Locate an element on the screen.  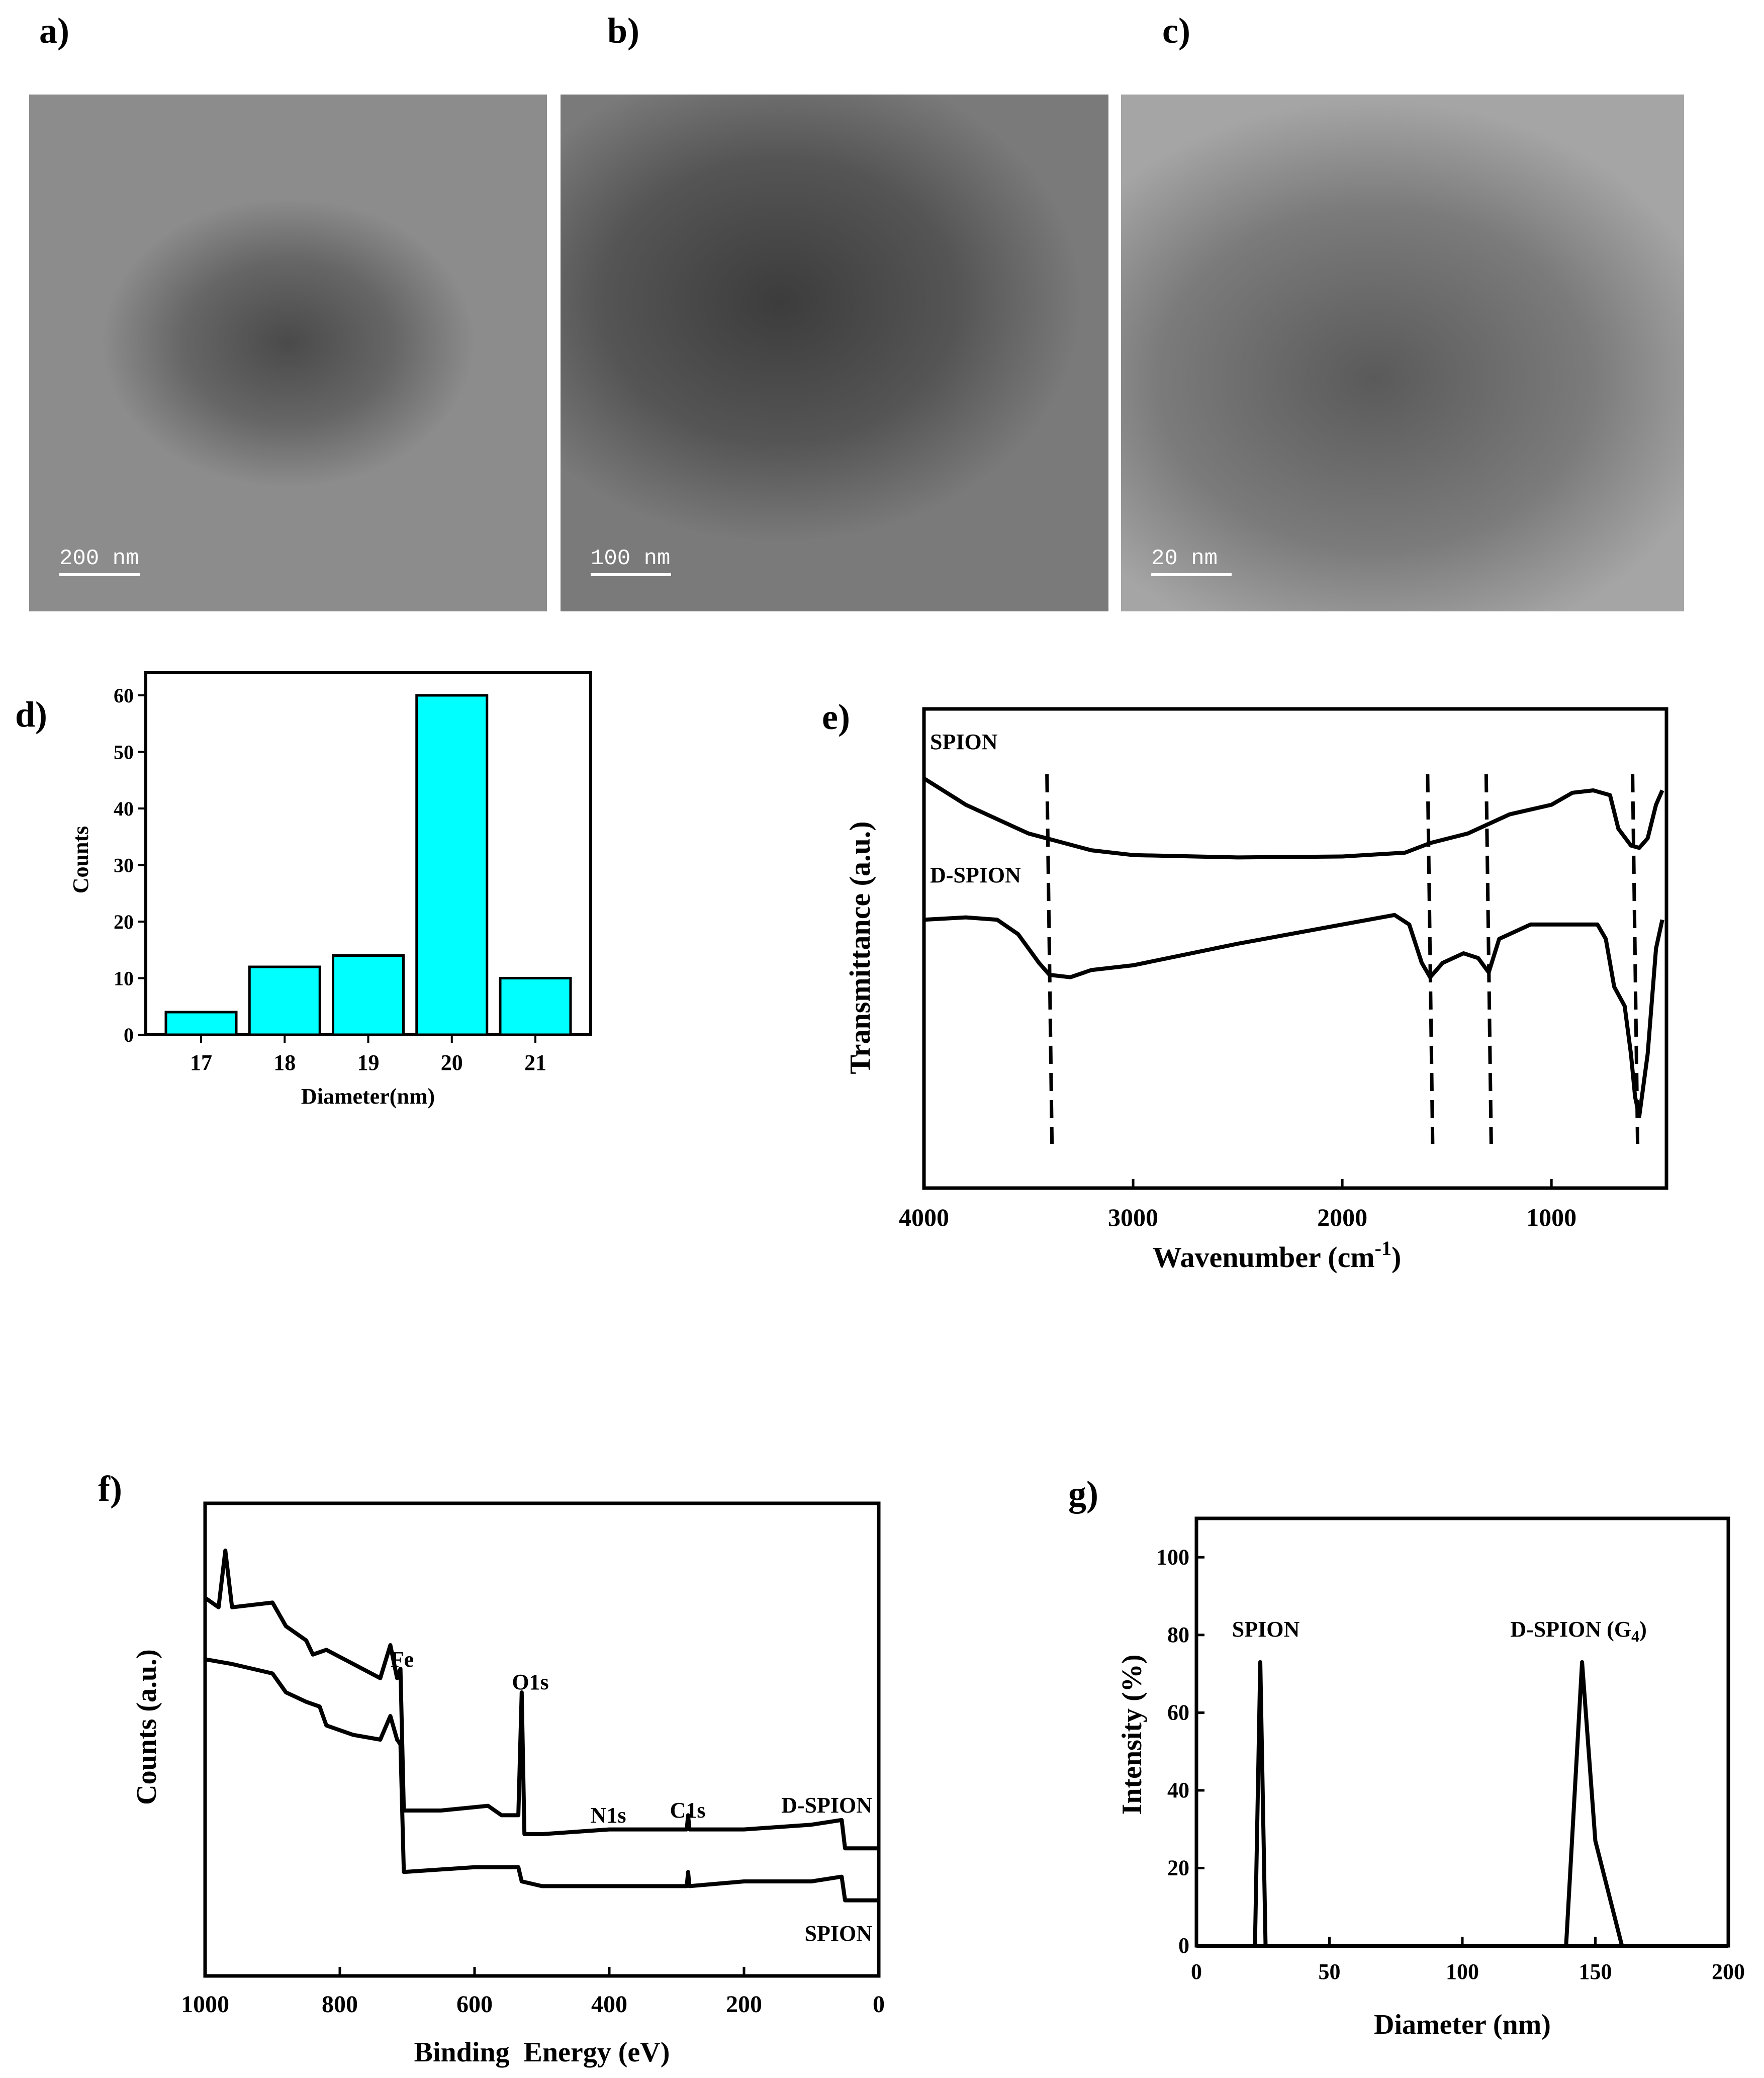
chart-f-ylabel: Counts (a.u.) is located at coordinates (146, 1727).